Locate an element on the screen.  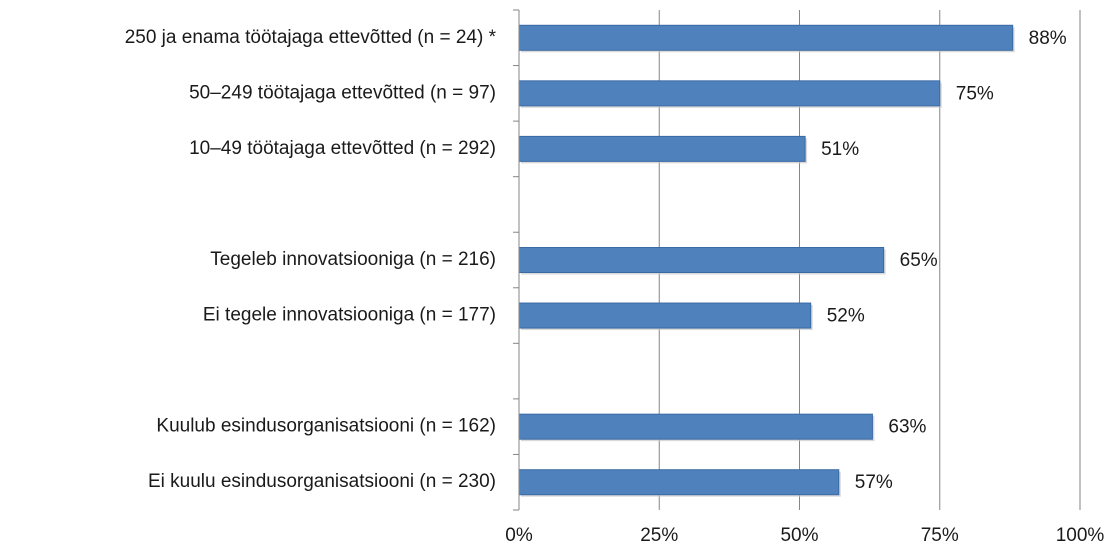
data-label: 57% is located at coordinates (874, 482).